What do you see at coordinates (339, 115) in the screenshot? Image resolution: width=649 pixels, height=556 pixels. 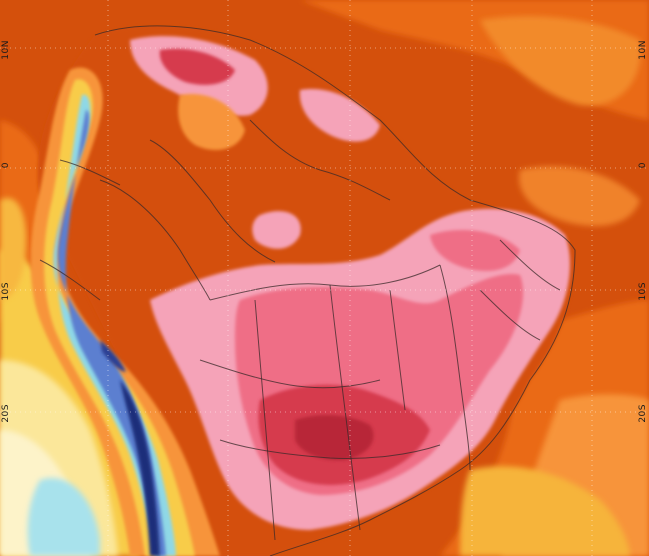 I see `pink-strip-ne` at bounding box center [339, 115].